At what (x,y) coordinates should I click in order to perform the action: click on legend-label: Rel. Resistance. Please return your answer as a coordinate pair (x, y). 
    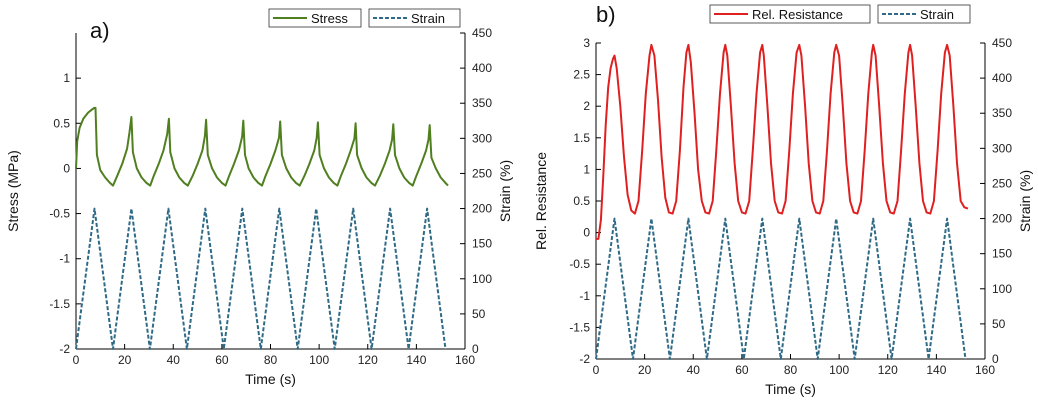
    Looking at the image, I should click on (797, 14).